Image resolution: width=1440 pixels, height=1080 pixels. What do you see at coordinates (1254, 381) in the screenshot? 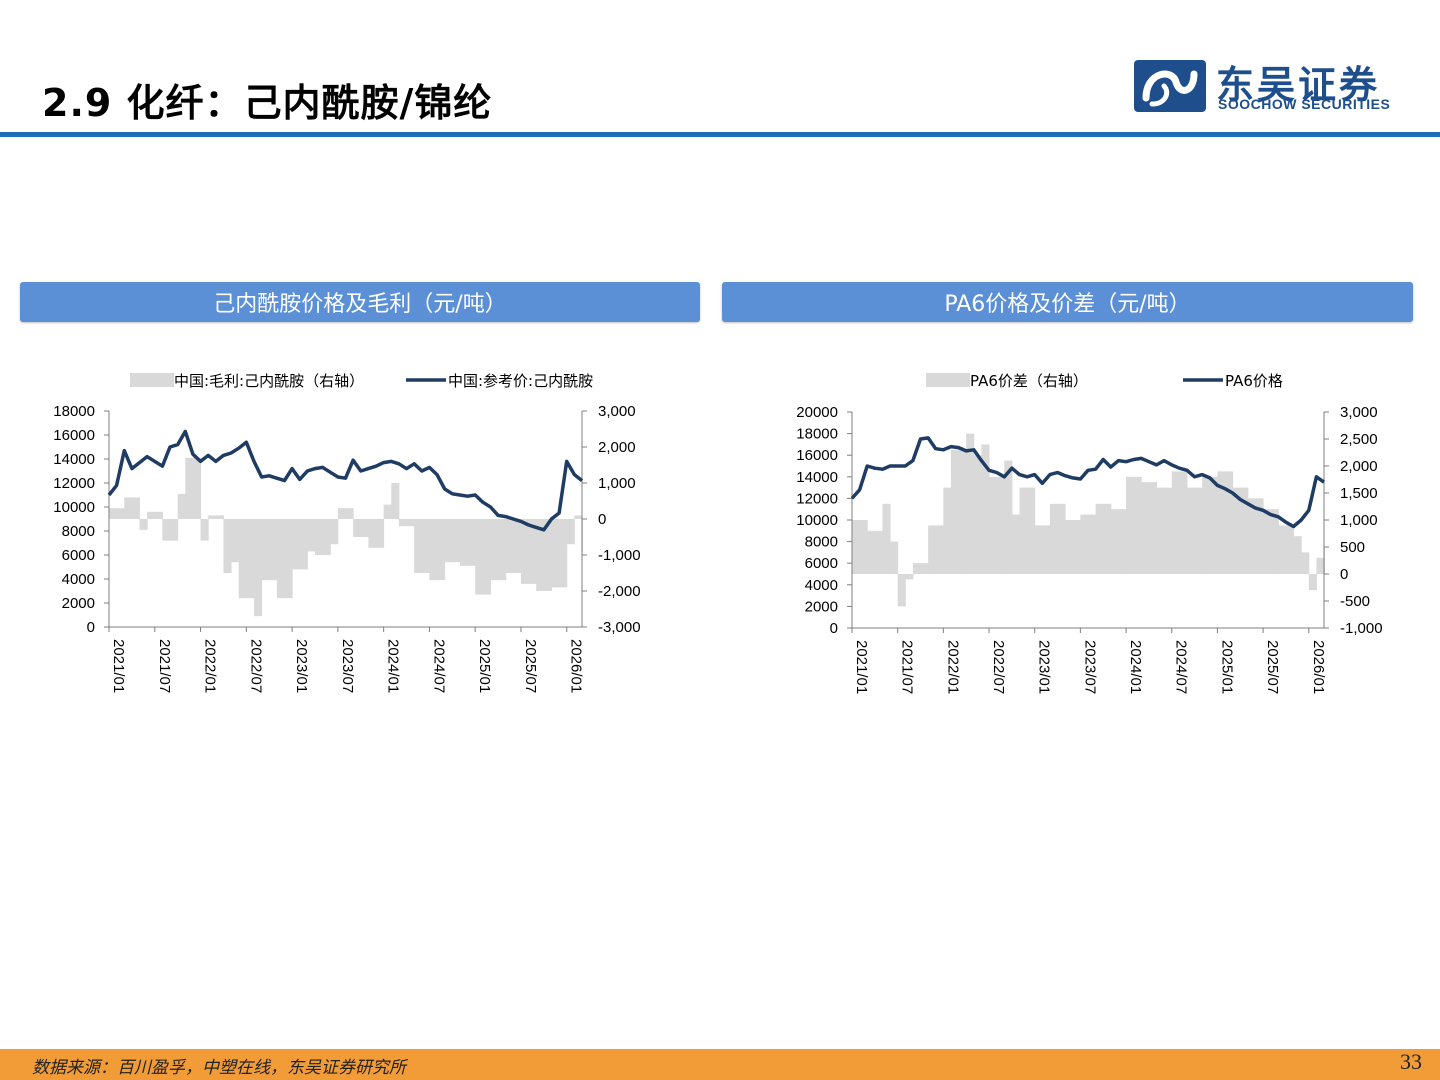
I see `chart2-legend-line-label: PA6价格` at bounding box center [1254, 381].